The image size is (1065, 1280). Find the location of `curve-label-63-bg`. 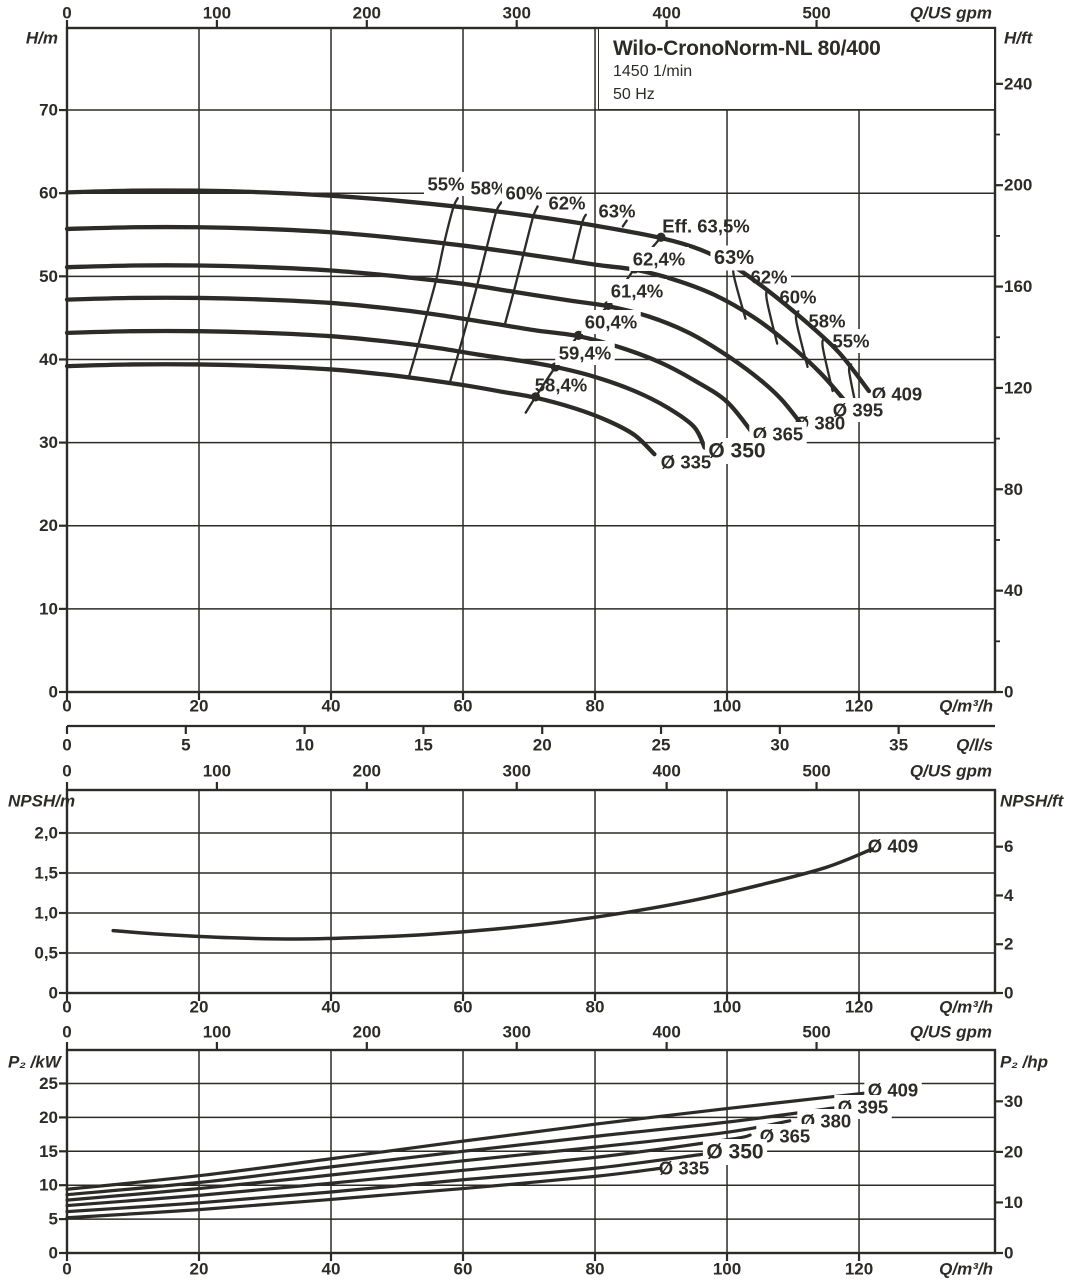

curve-label-63-bg is located at coordinates (734, 258).